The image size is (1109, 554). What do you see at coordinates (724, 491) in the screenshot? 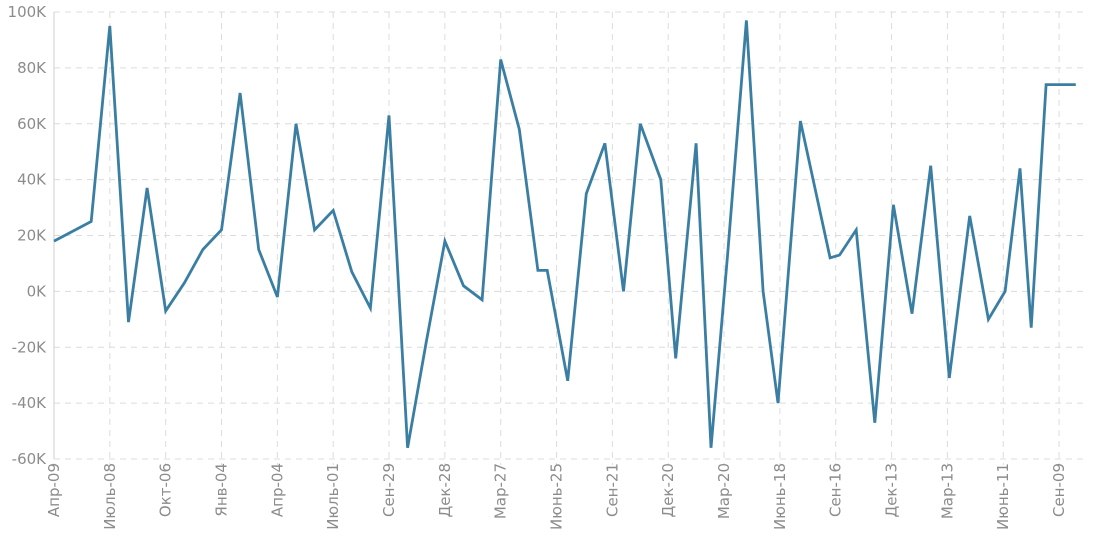
I see `x-tick-label: Мар-20` at bounding box center [724, 491].